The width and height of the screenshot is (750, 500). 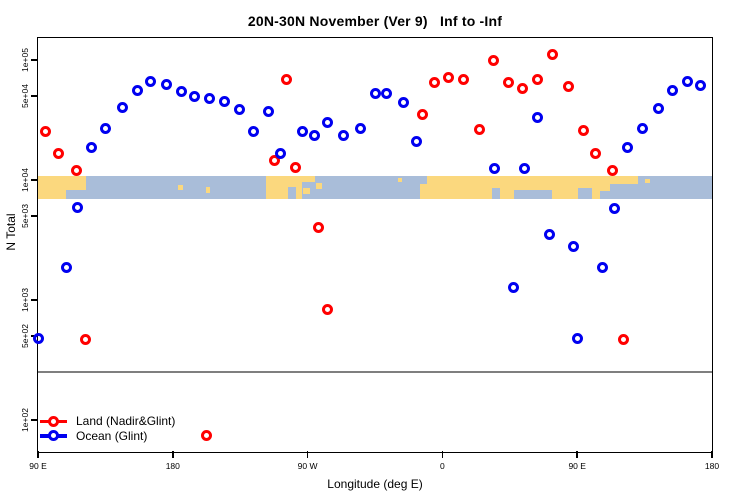 I want to click on chart-title: 20N-30N November (Ver 9) Inf to -Inf, so click(x=375, y=21).